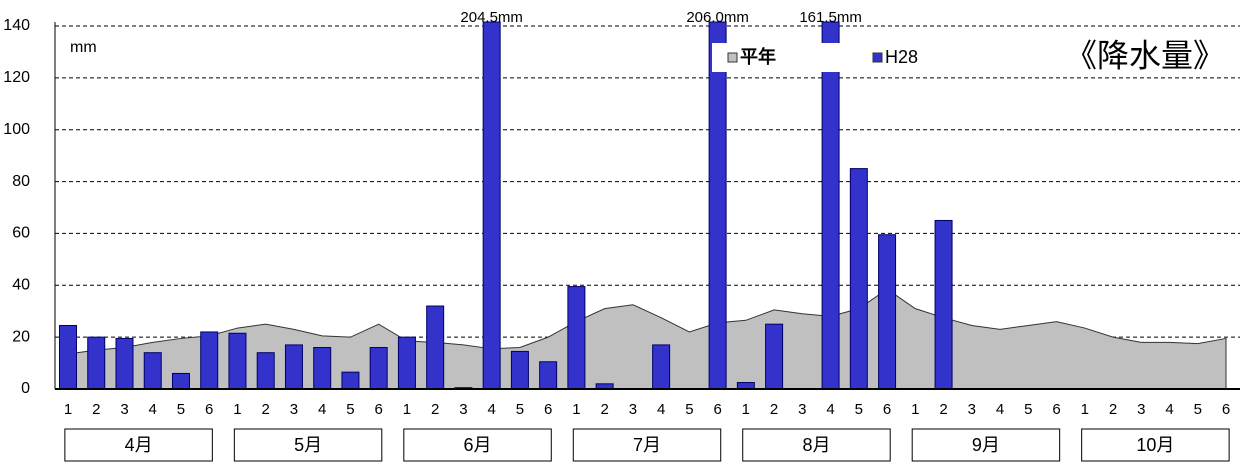 This screenshot has width=1258, height=472. What do you see at coordinates (758, 56) in the screenshot?
I see `legend-label: 平年` at bounding box center [758, 56].